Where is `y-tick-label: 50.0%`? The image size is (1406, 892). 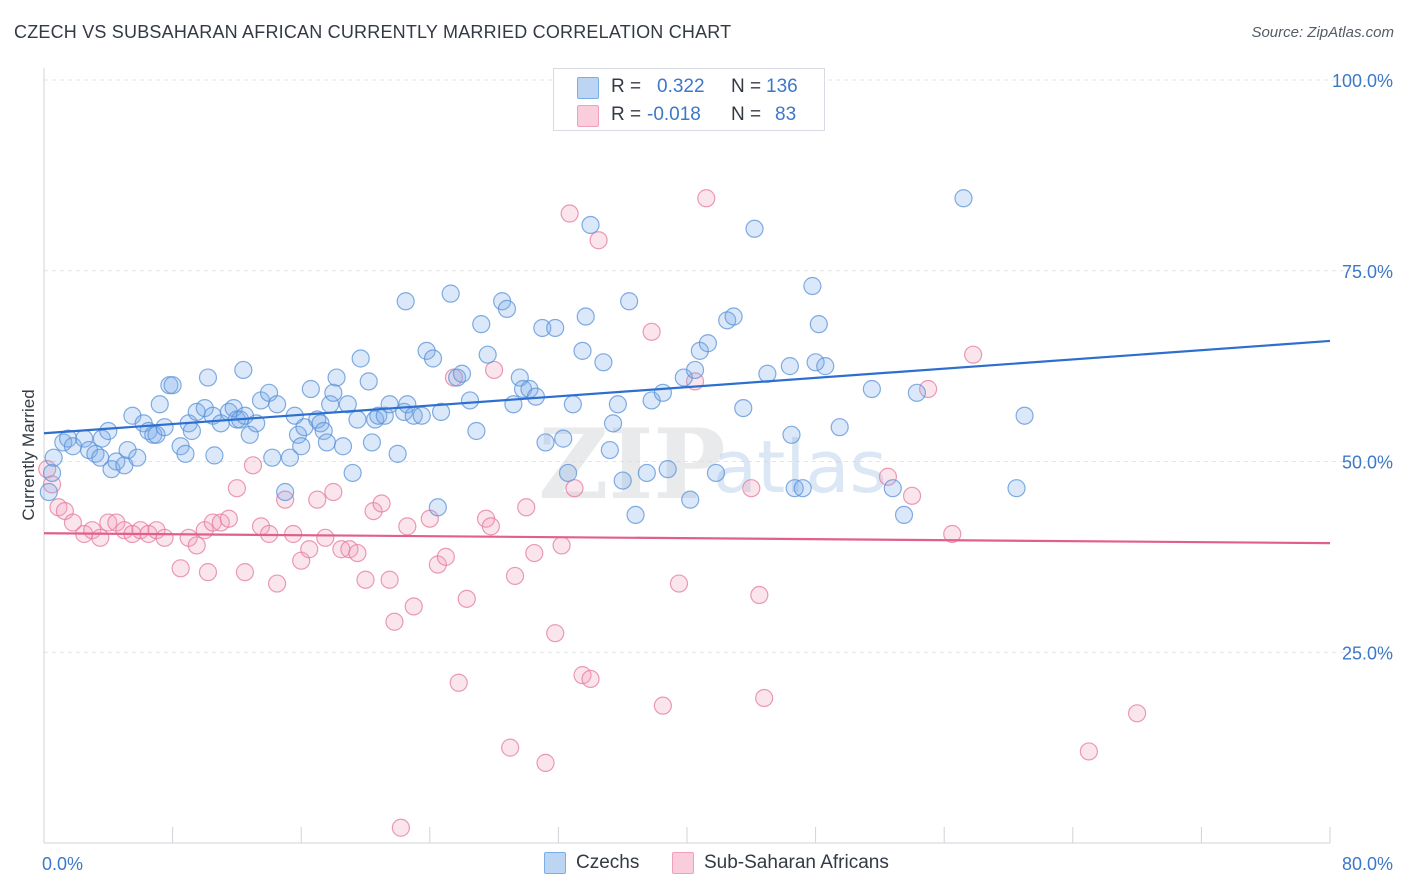
y-tick-label: 50.0% is located at coordinates (1367, 463).